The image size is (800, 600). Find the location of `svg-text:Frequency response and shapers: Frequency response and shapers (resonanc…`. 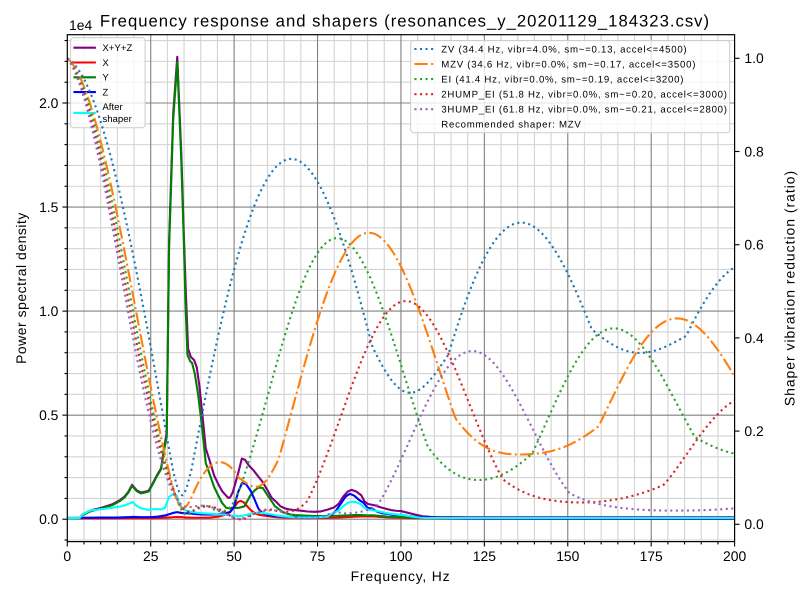

svg-text:Frequency response and shapers: Frequency response and shapers (resonanc… is located at coordinates (405, 21).